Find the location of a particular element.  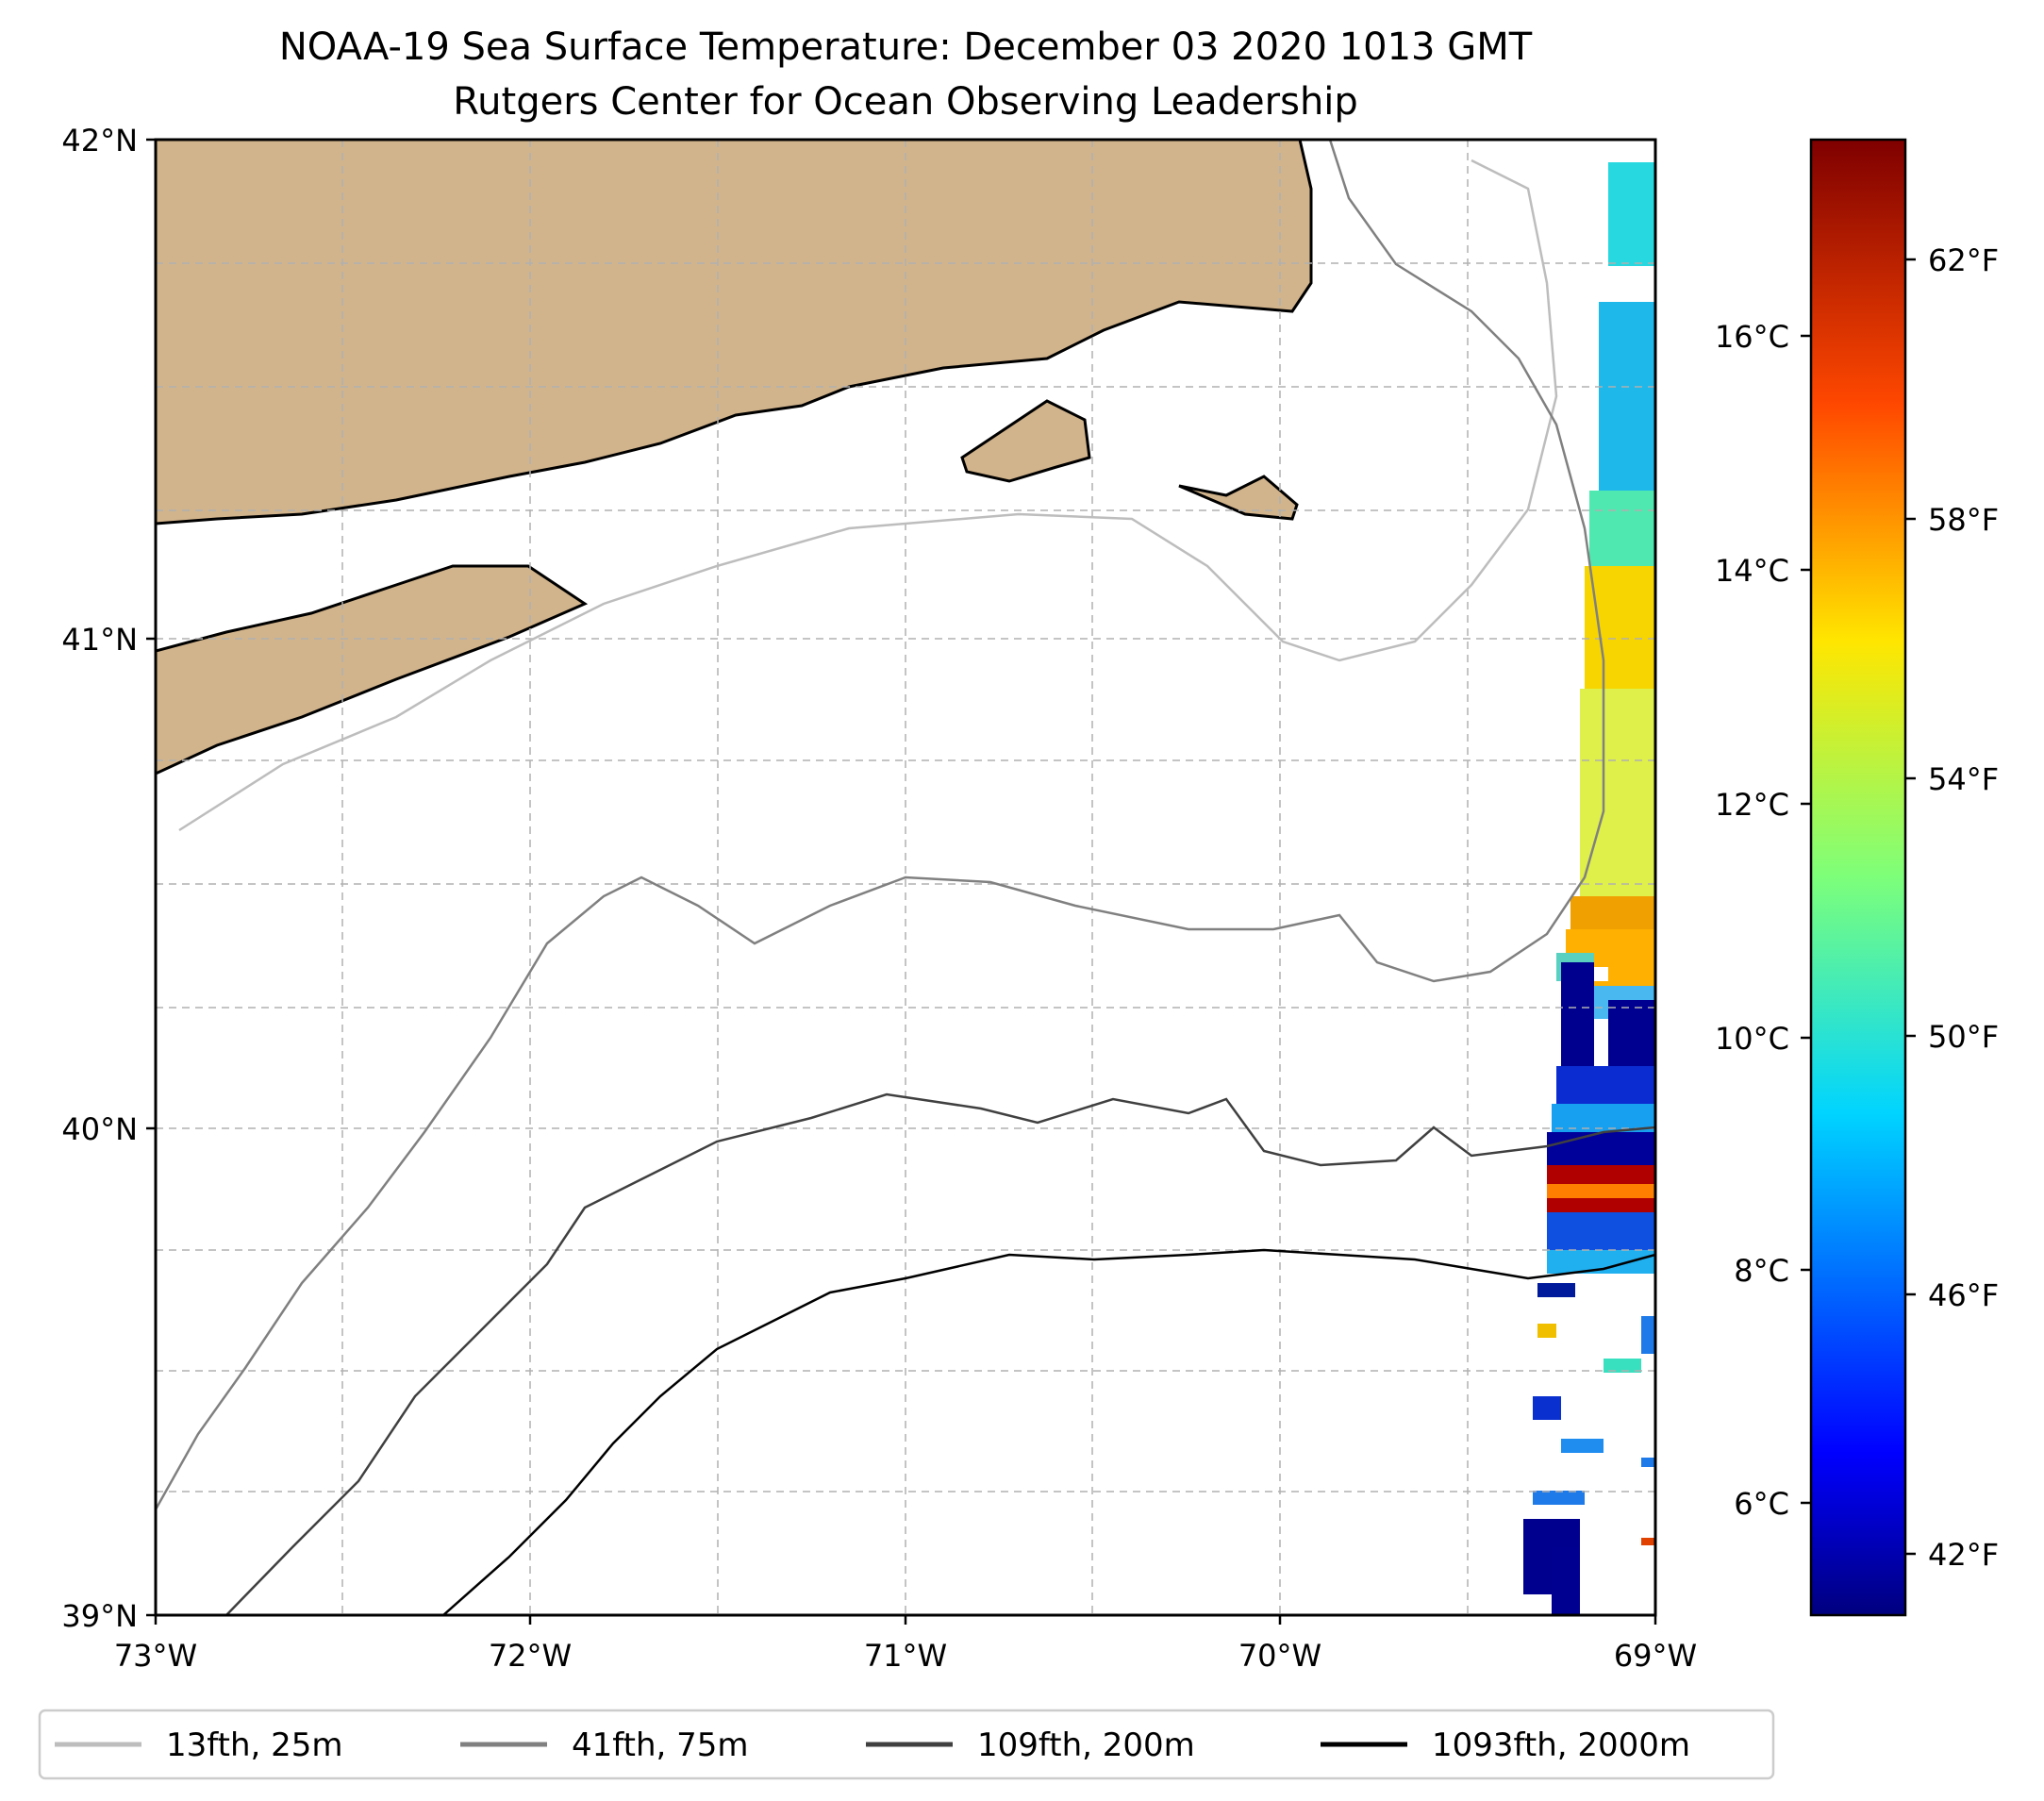

colorbar-ticks is located at coordinates (1858, 907).